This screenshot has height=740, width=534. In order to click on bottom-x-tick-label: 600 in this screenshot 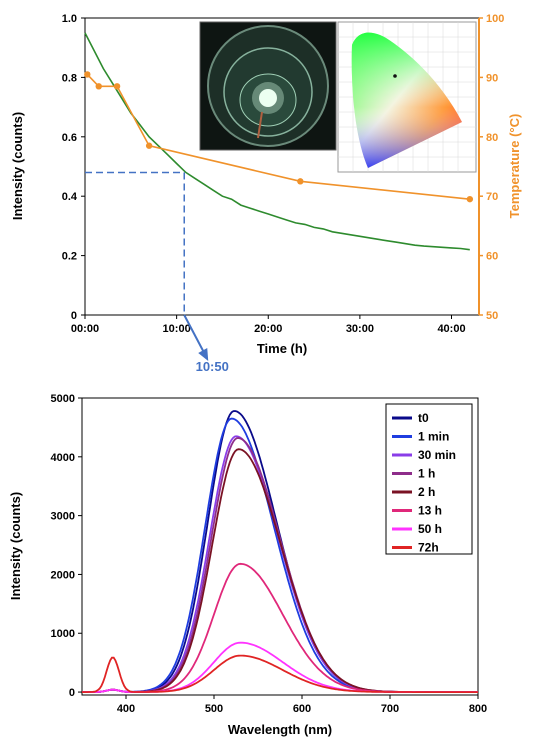, I will do `click(302, 709)`.